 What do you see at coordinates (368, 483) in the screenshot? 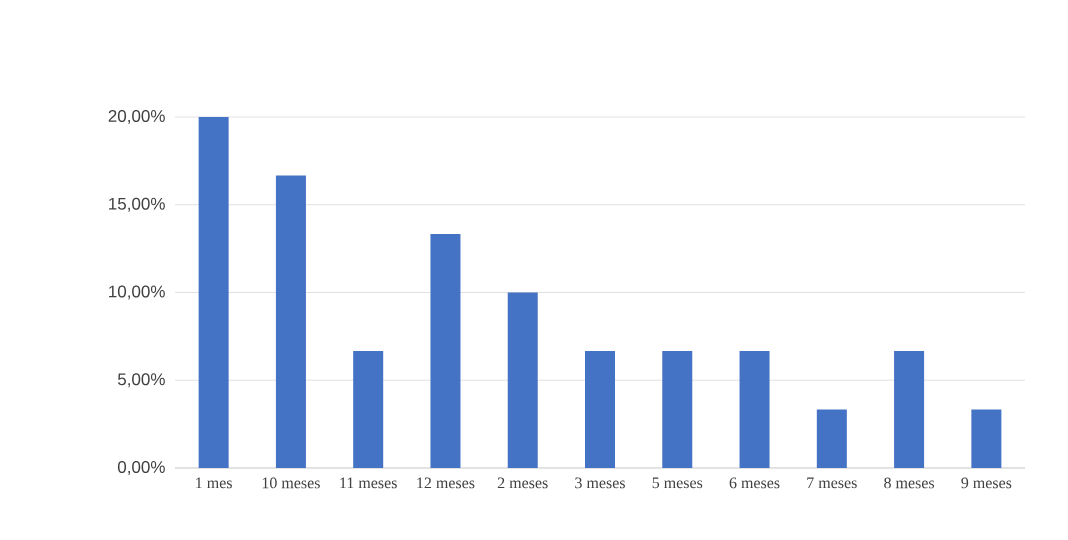
I see `x-tick-label: 11 meses` at bounding box center [368, 483].